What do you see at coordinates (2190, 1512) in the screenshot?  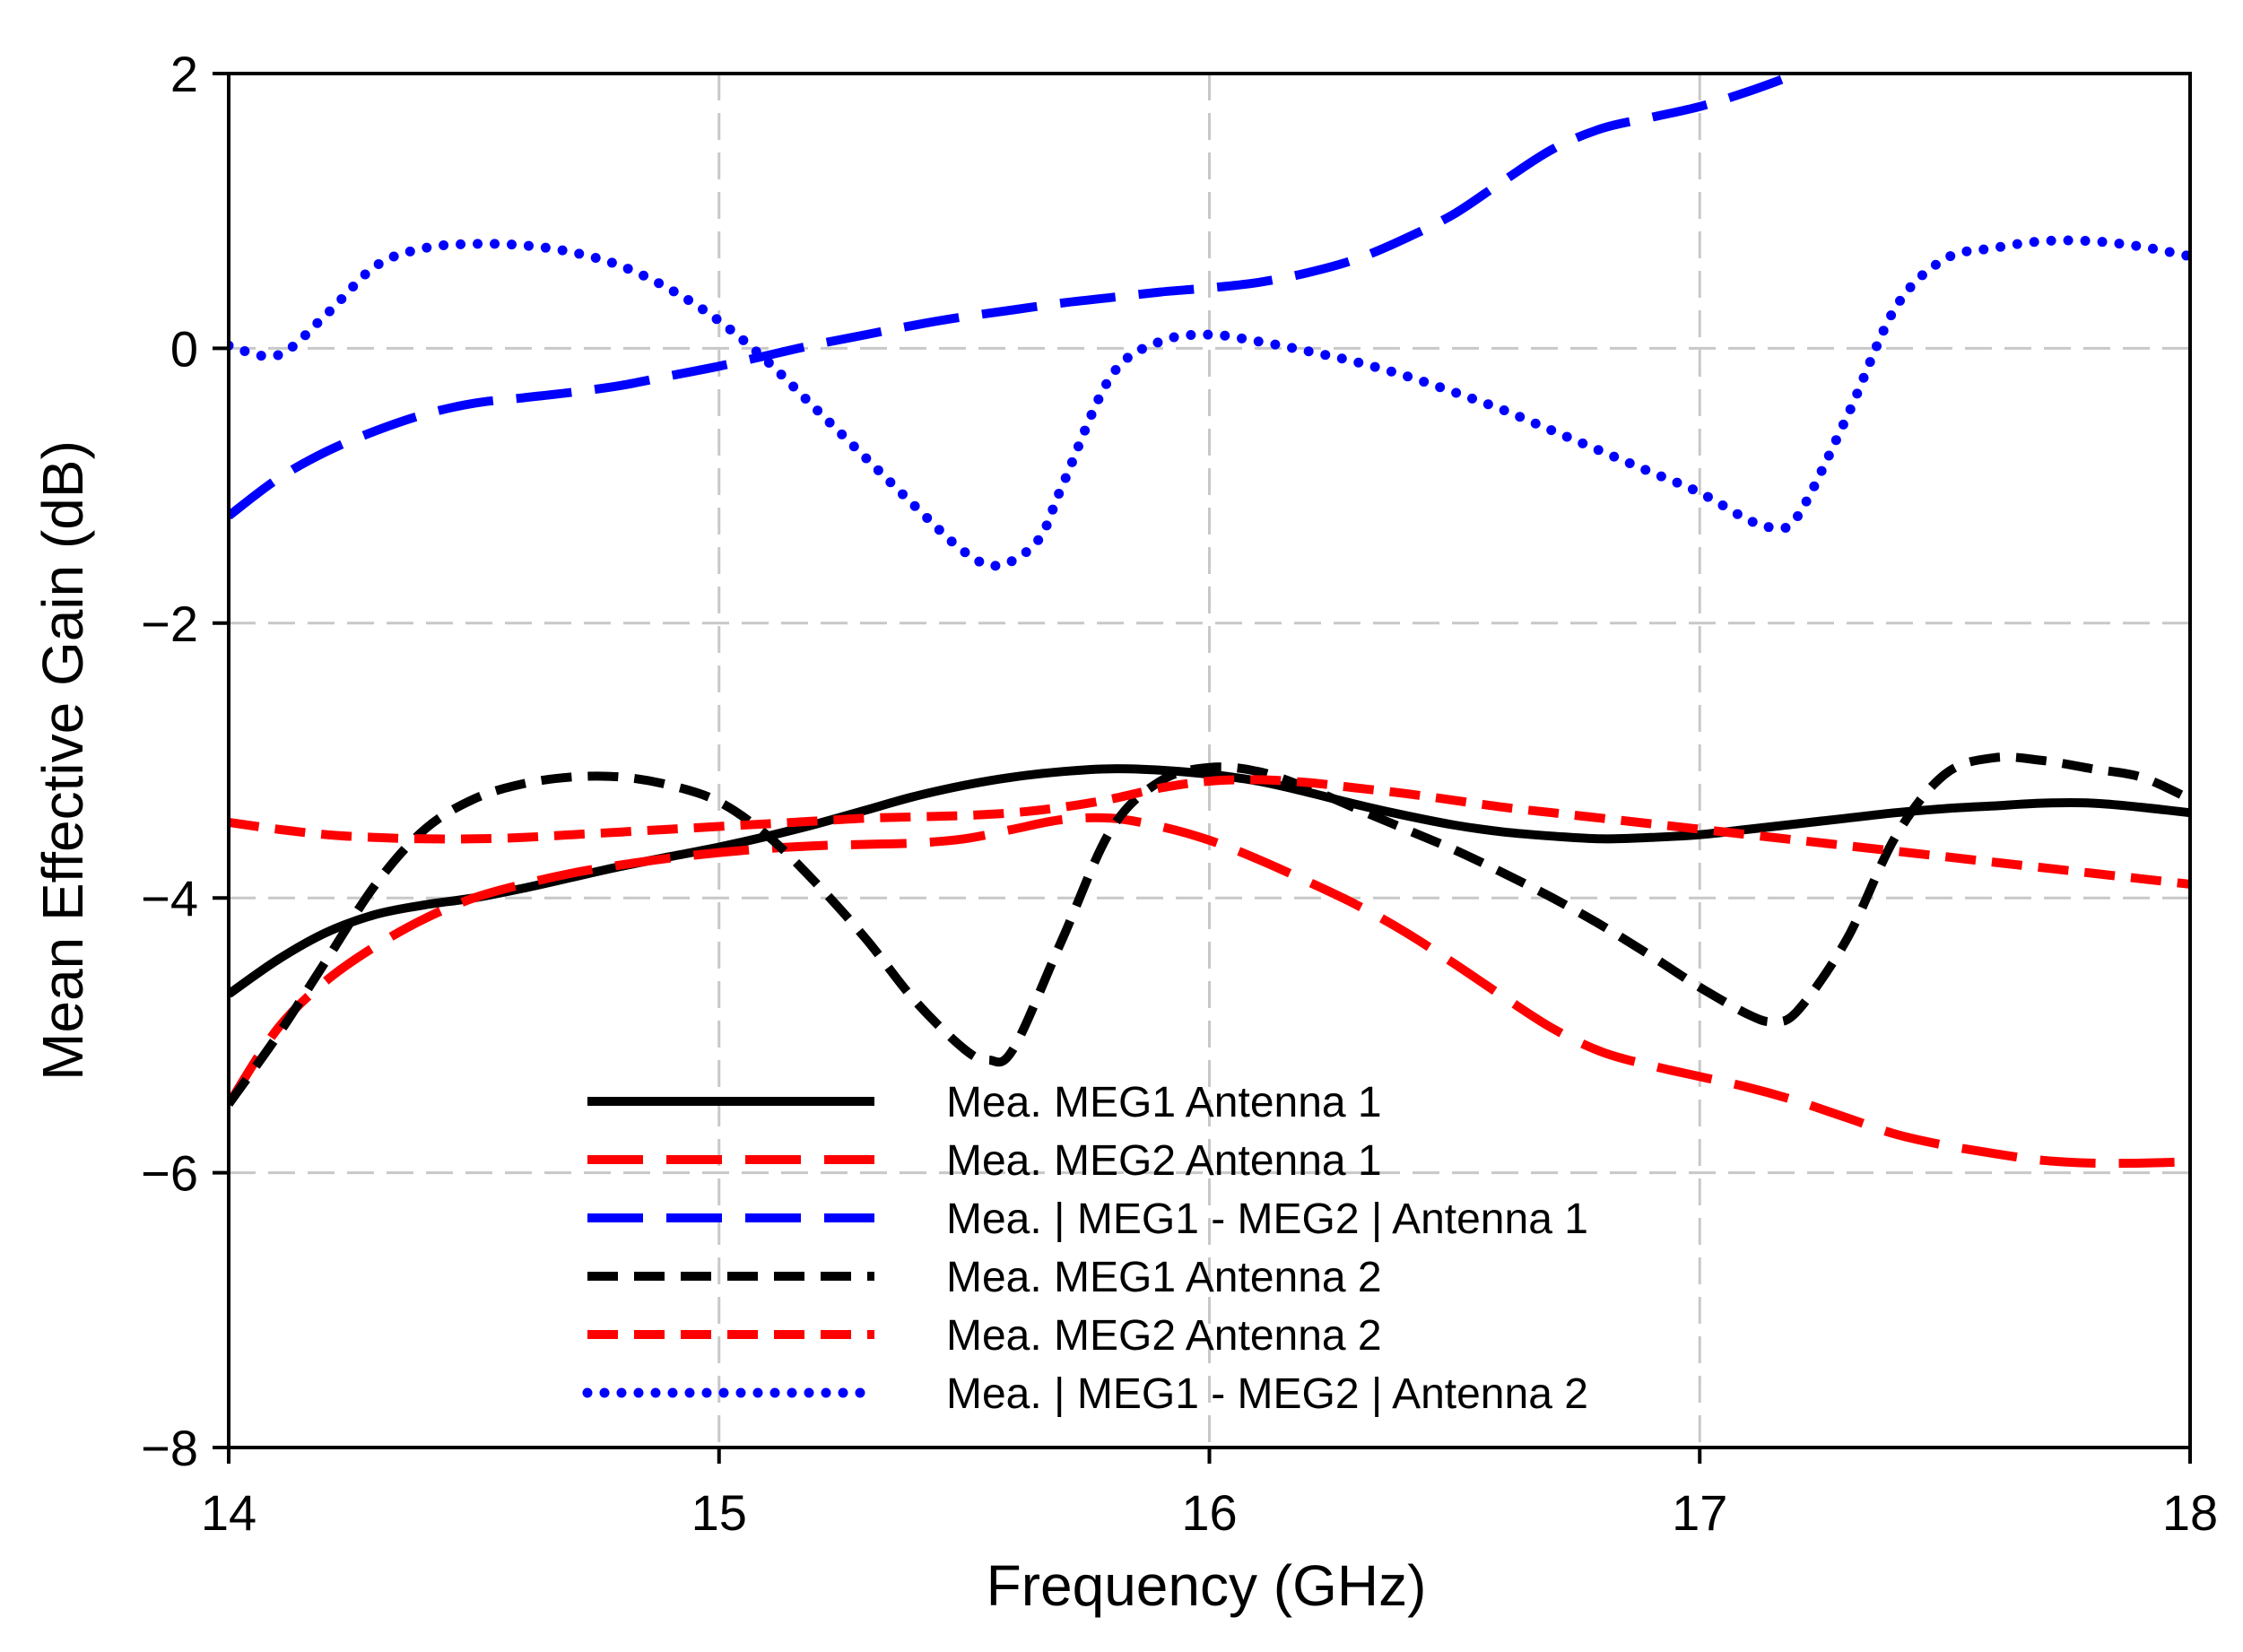 I see `x-tick-label: 18` at bounding box center [2190, 1512].